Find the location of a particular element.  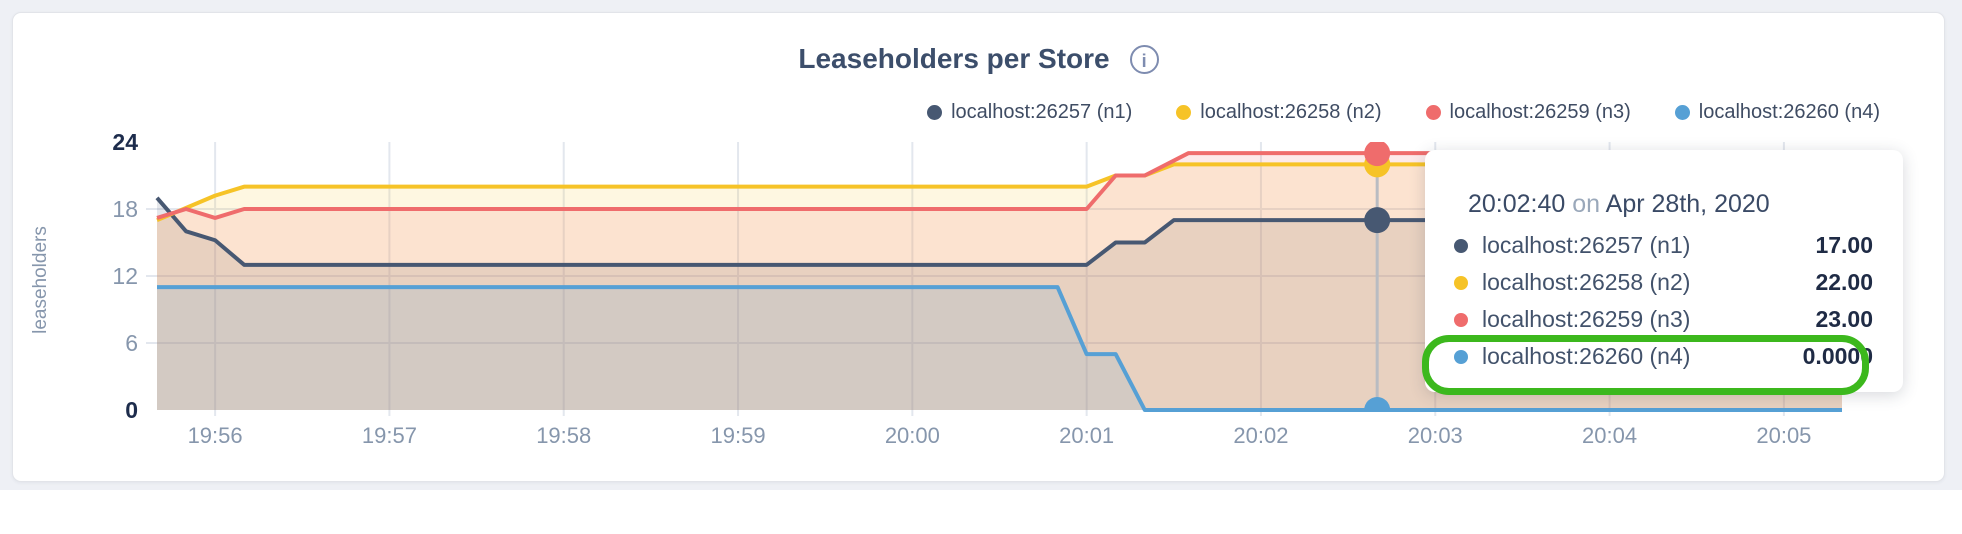

legend-item-n1: localhost:26257 (n1) is located at coordinates (1029, 112).